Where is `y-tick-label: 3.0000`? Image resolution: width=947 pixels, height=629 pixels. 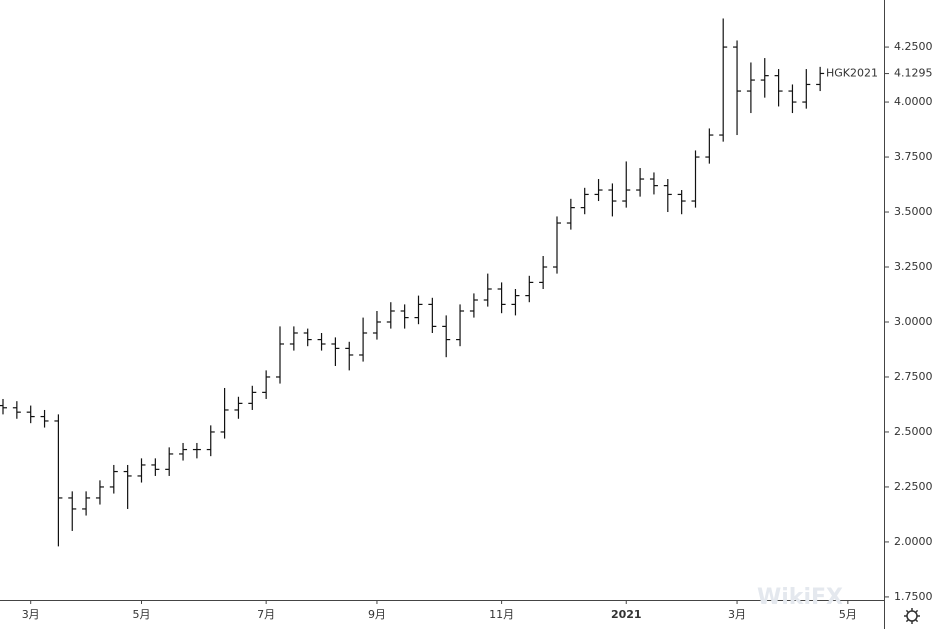 y-tick-label: 3.0000 is located at coordinates (913, 321).